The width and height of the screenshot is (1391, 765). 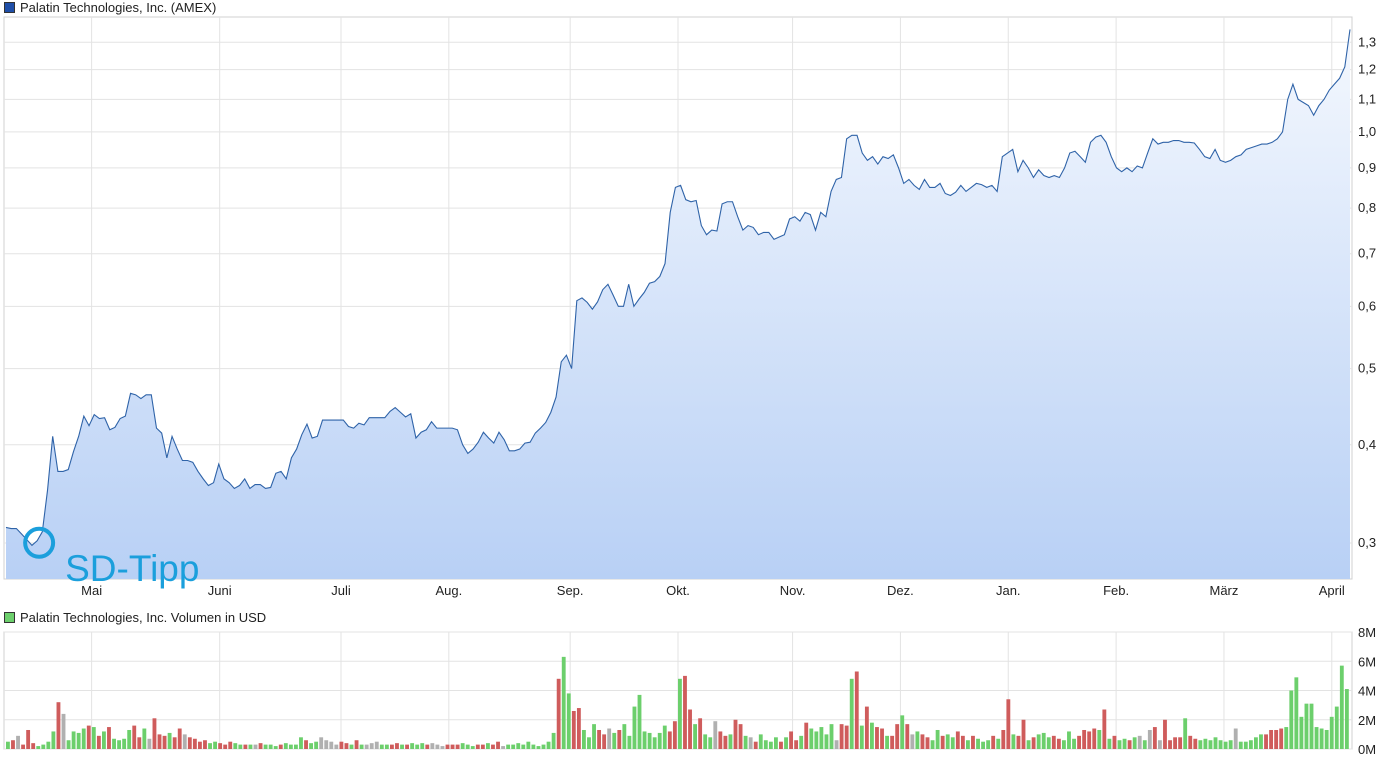 I want to click on month-label: Nov., so click(x=793, y=590).